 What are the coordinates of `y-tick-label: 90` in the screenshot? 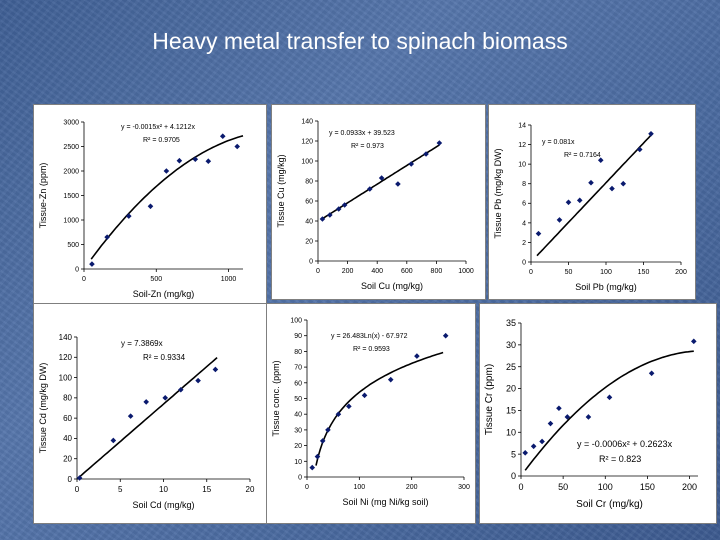 It's located at (298, 336).